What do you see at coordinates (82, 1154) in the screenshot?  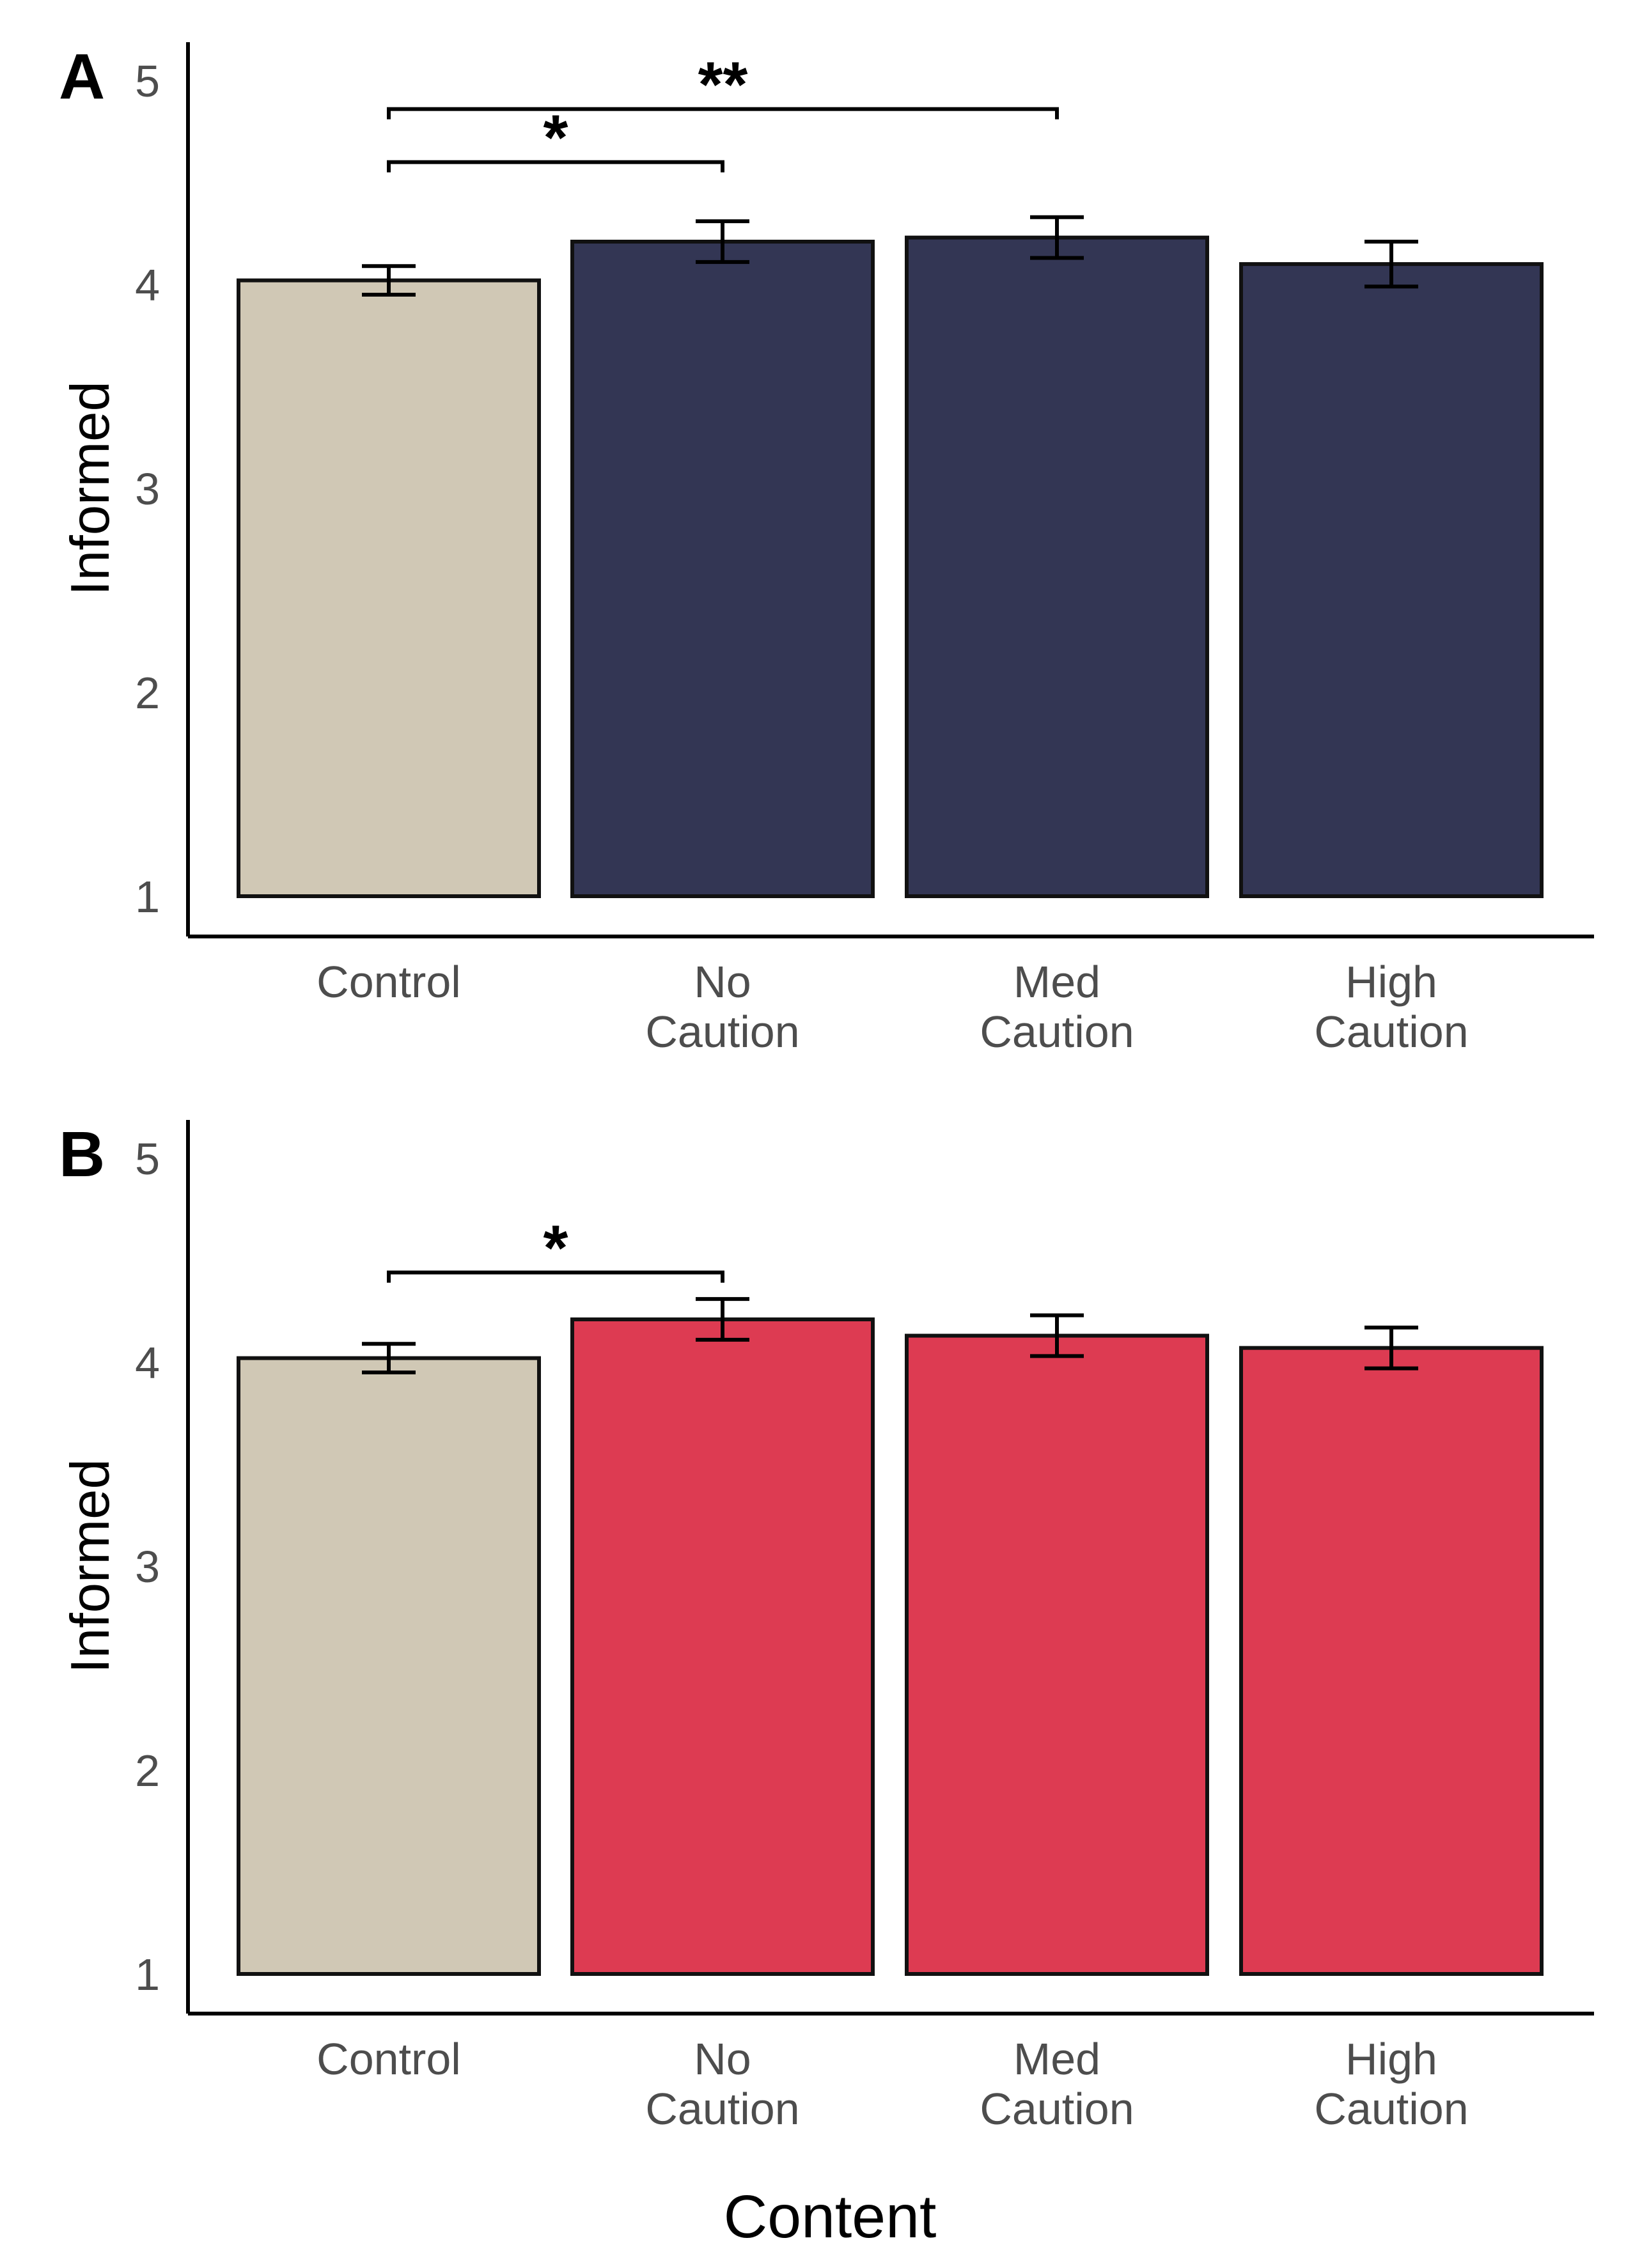 I see `panel-label: B` at bounding box center [82, 1154].